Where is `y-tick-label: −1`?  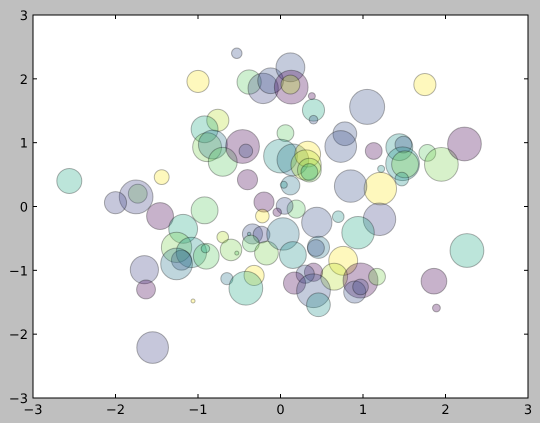 y-tick-label: −1 is located at coordinates (18, 272).